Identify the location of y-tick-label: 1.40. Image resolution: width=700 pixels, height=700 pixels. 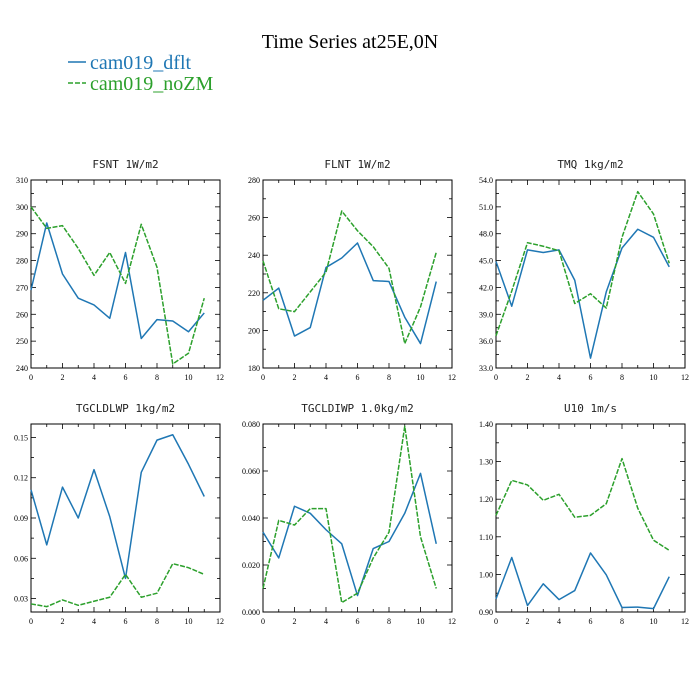
(486, 424).